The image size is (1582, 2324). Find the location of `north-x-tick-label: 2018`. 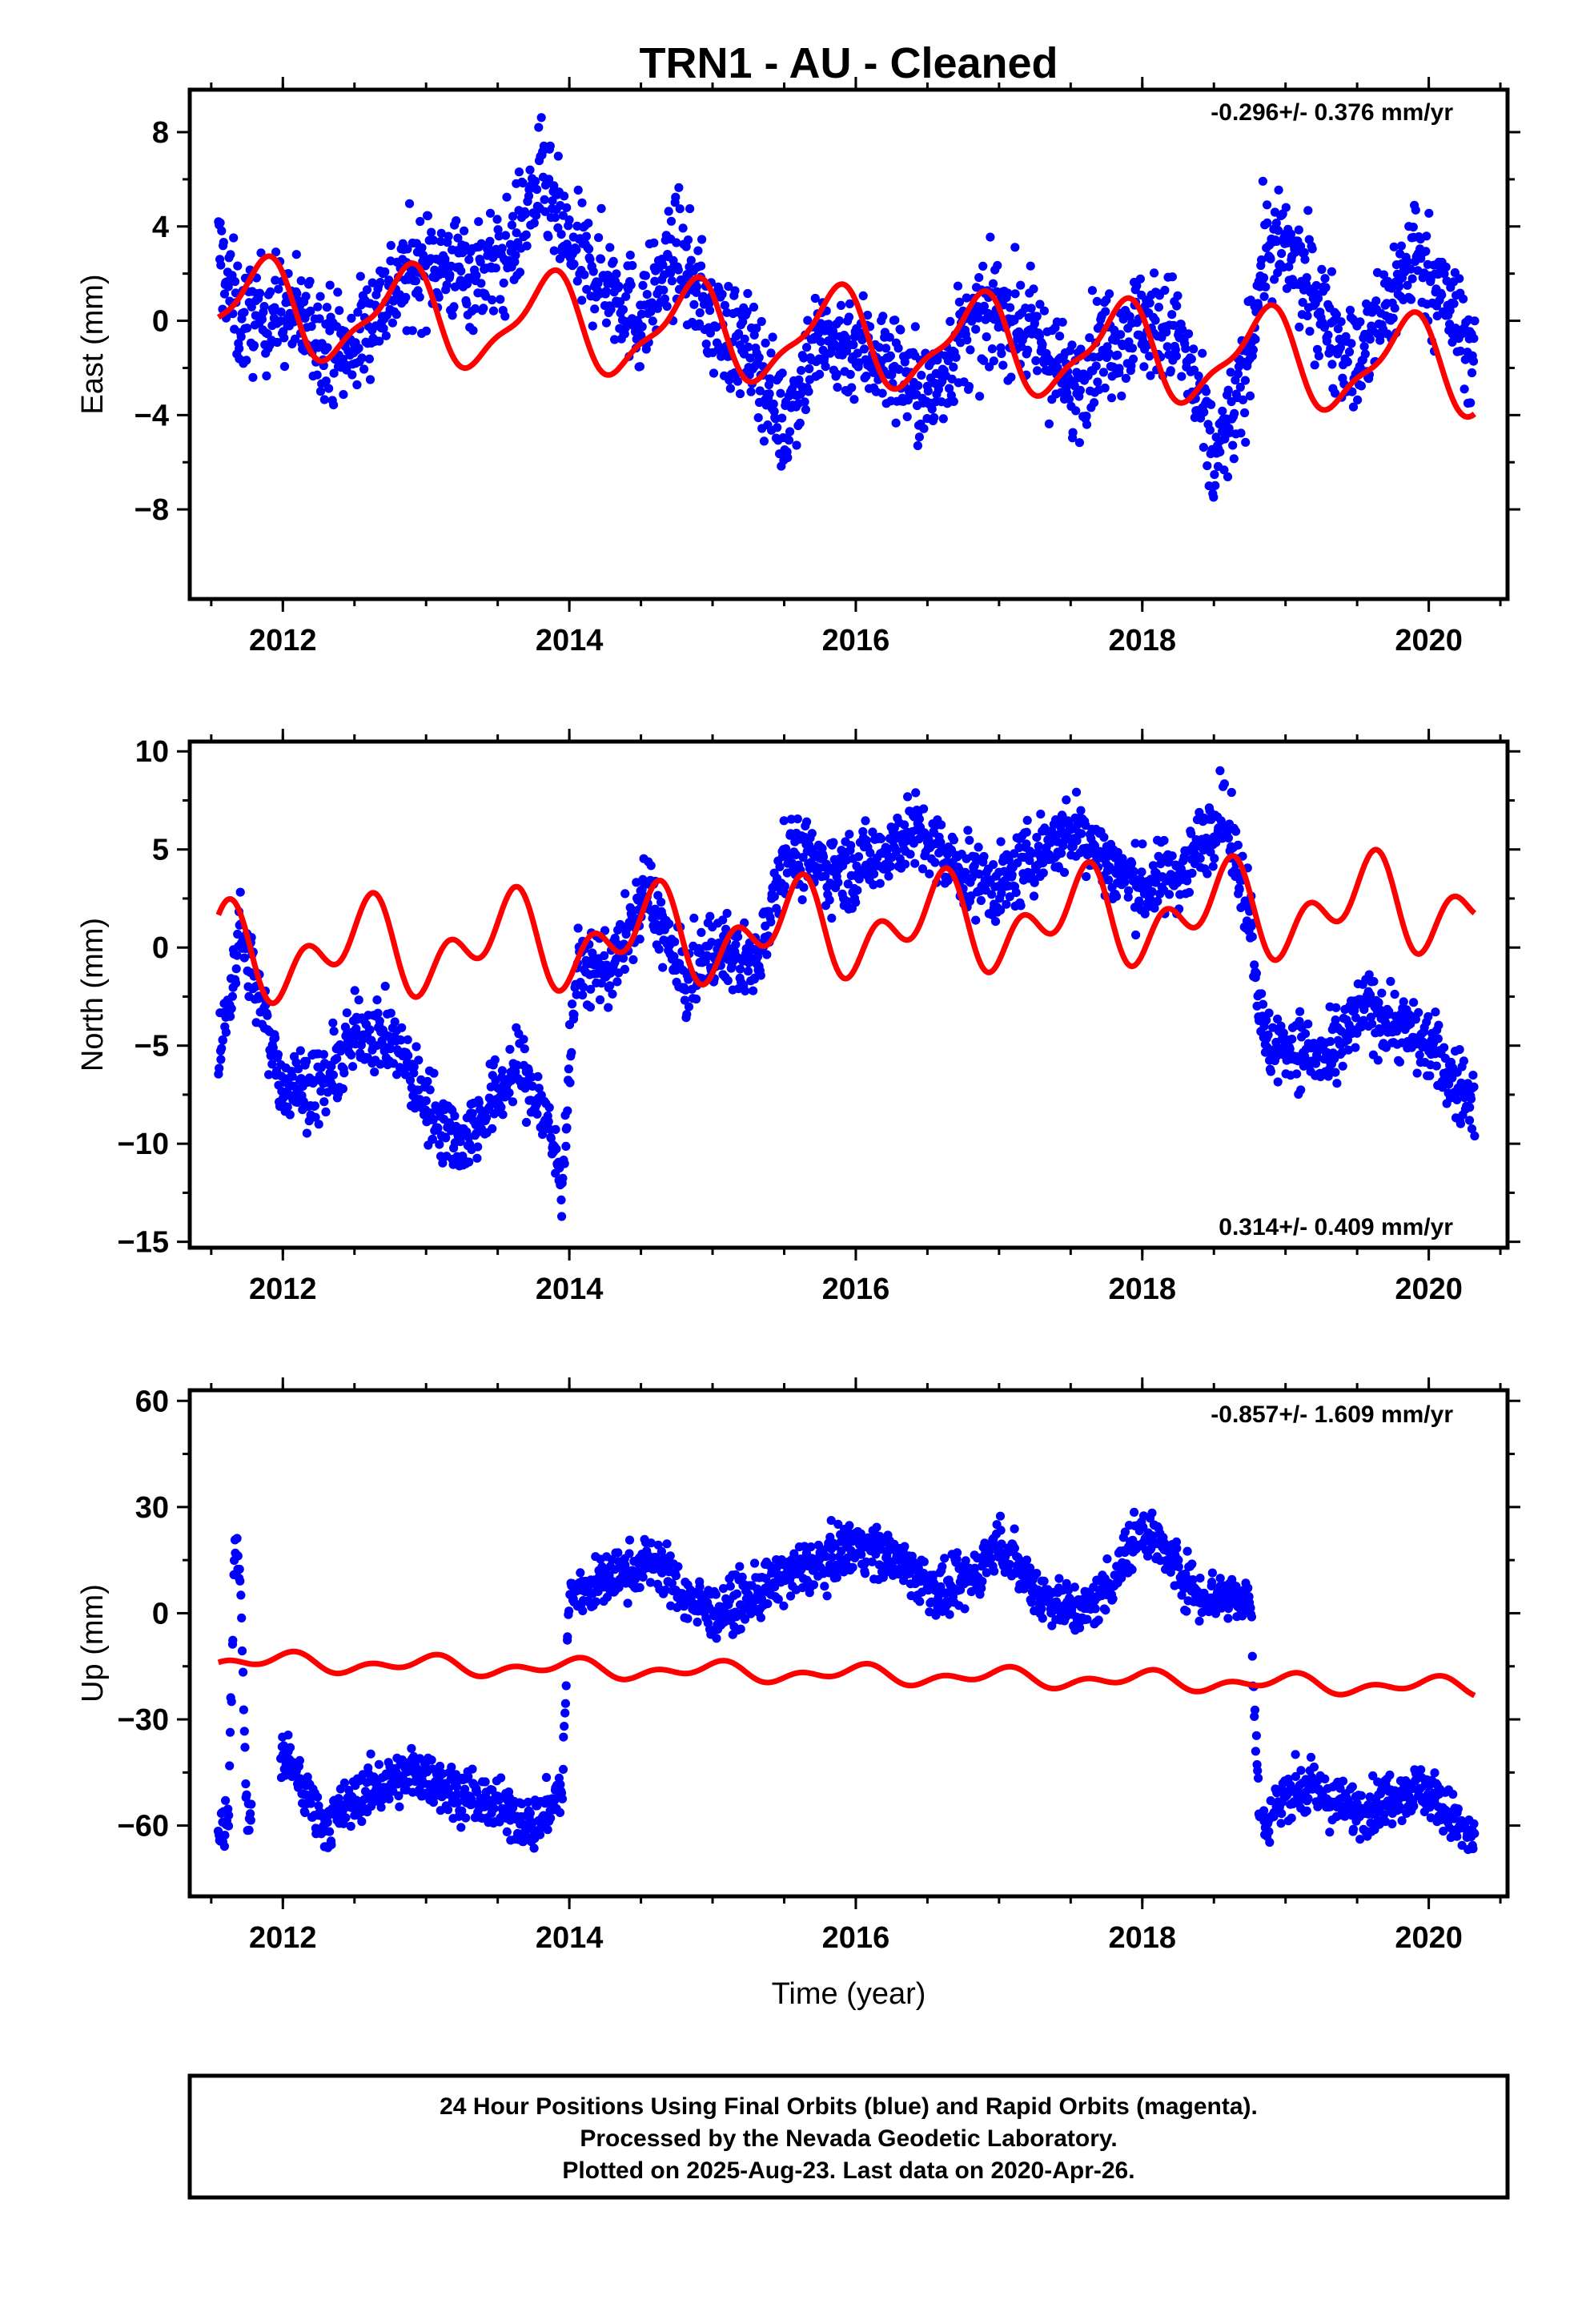

north-x-tick-label: 2018 is located at coordinates (1142, 1289).